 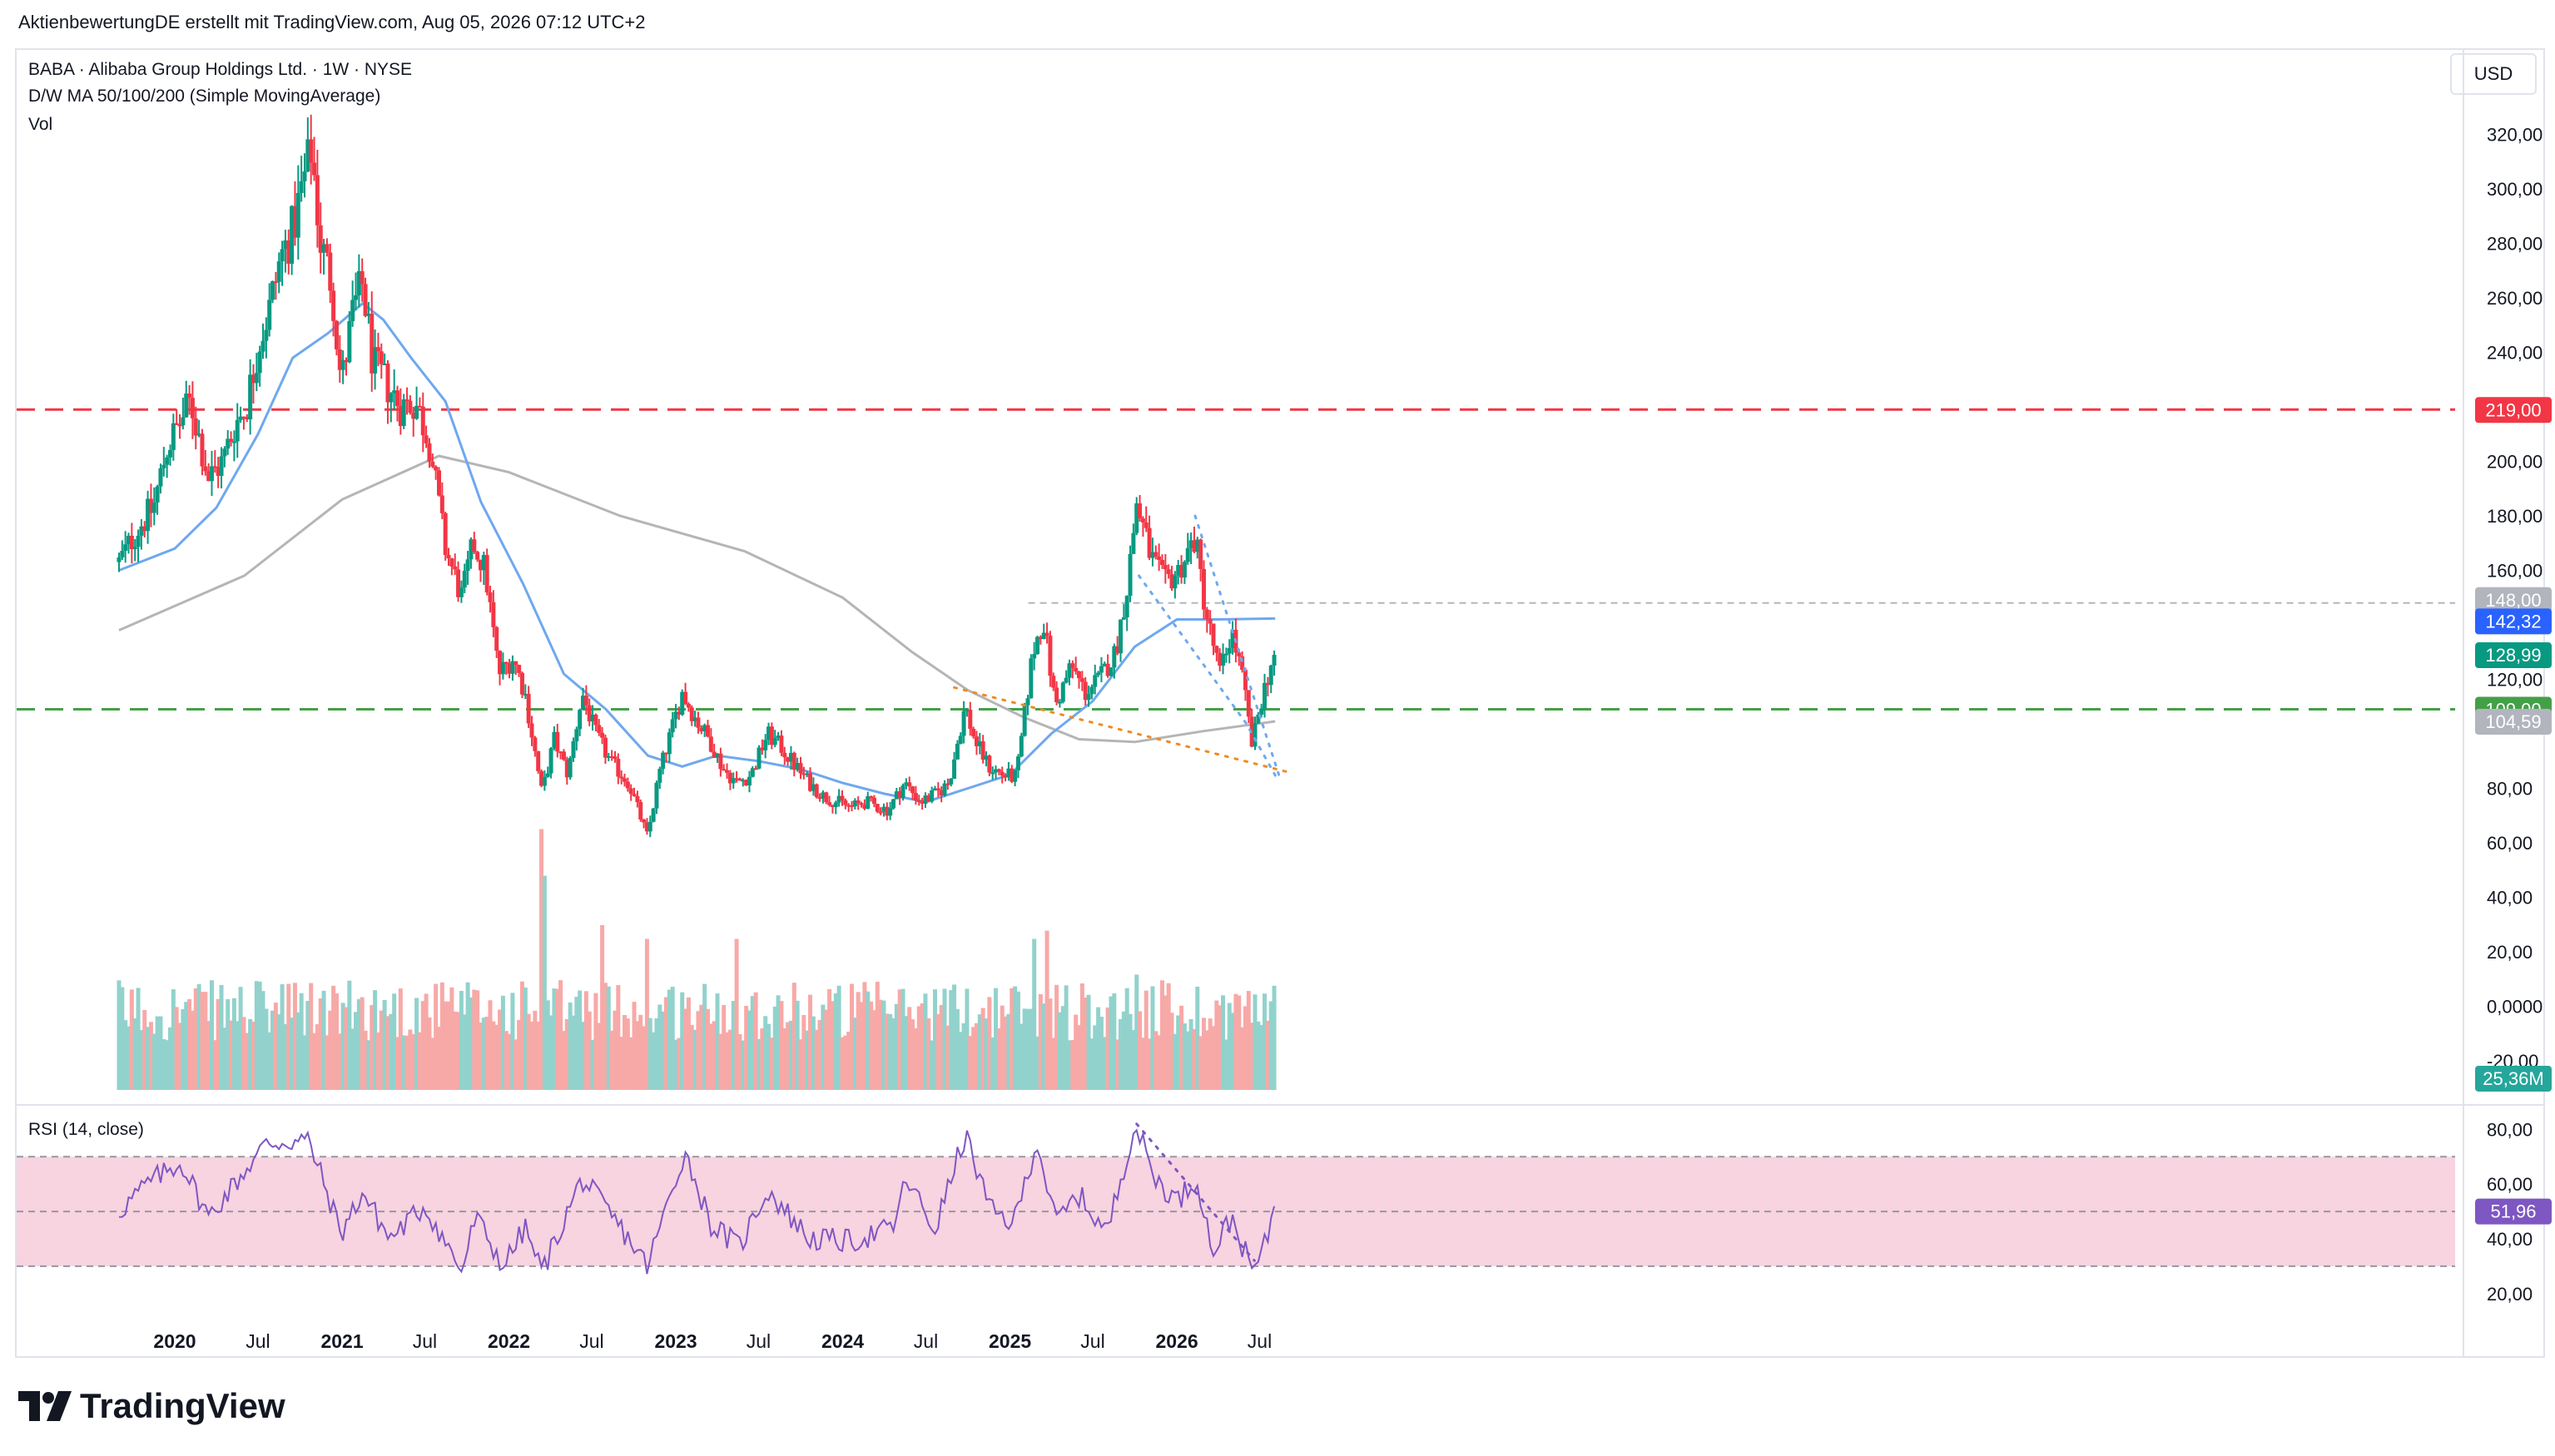 What do you see at coordinates (45, 1406) in the screenshot?
I see `tradingview-logo-icon` at bounding box center [45, 1406].